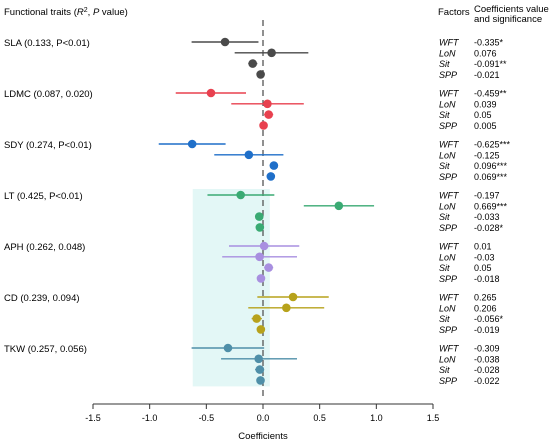 The width and height of the screenshot is (550, 441). I want to click on coefficient-label: 0.069***, so click(491, 177).